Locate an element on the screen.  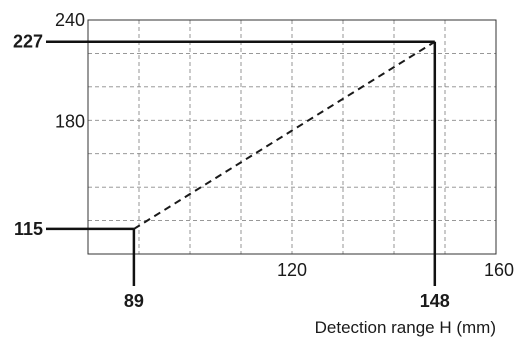
callout-x-label: 89 is located at coordinates (134, 301).